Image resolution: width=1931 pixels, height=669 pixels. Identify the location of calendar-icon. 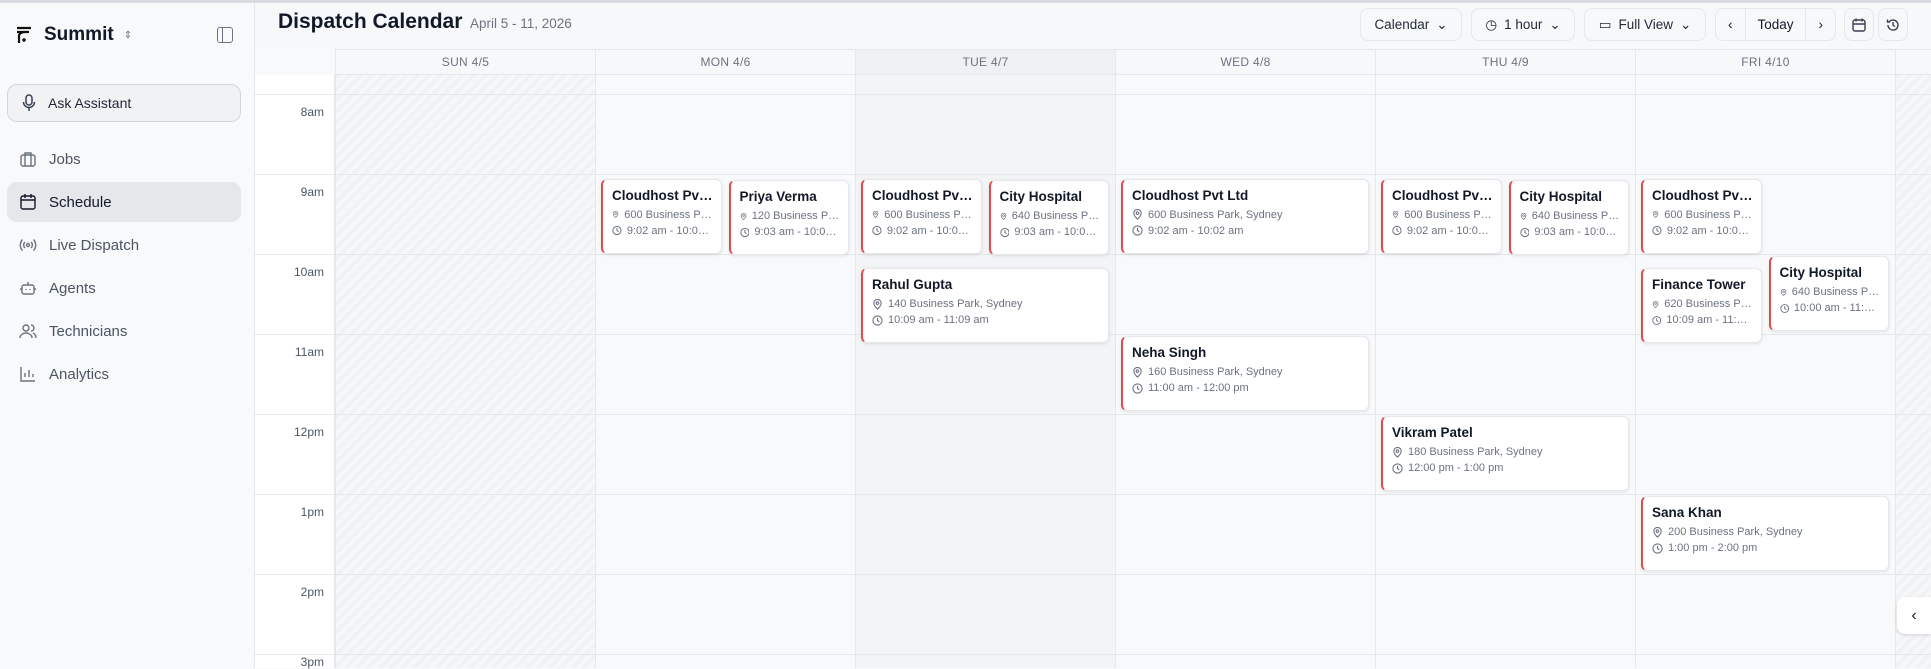
(28, 202).